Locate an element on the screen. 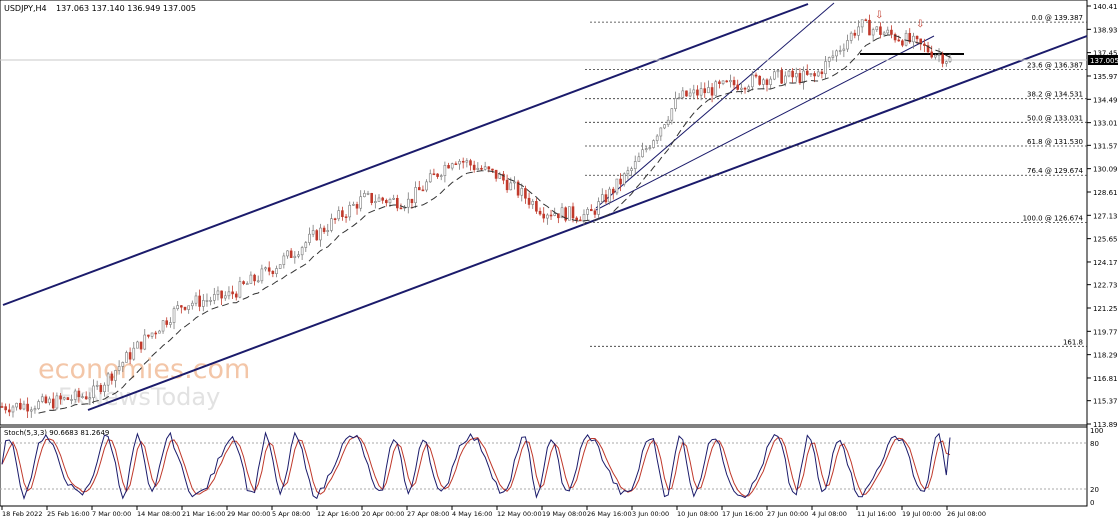 This screenshot has height=525, width=1118. price-tick-label: 138.930 is located at coordinates (1105, 30).